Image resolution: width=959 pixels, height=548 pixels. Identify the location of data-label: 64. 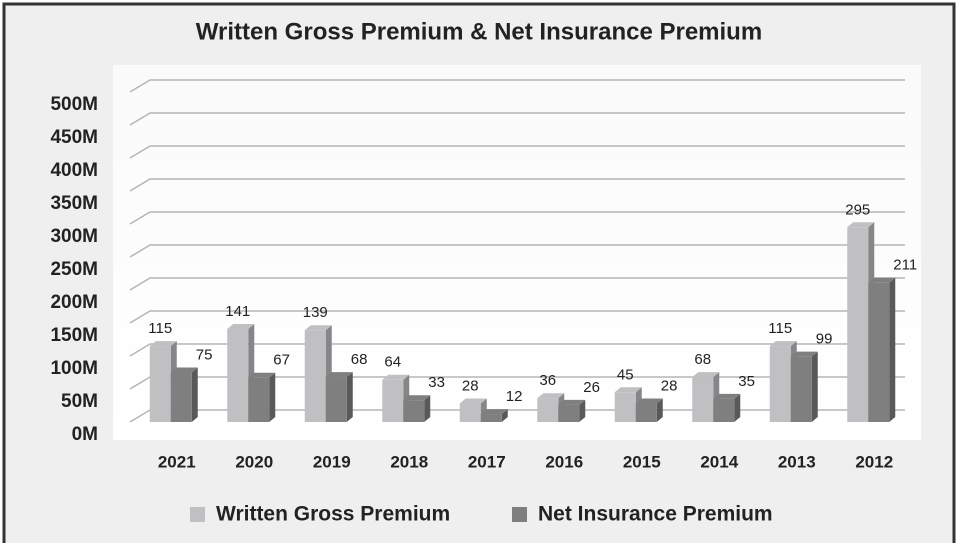
(392, 362).